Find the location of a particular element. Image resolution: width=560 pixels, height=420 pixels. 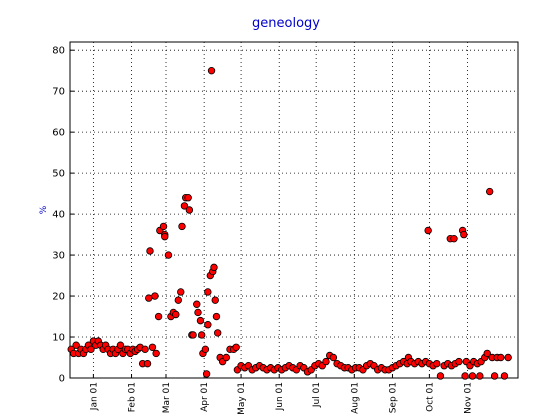

x-tick-label: Jul 01 is located at coordinates (317, 395).